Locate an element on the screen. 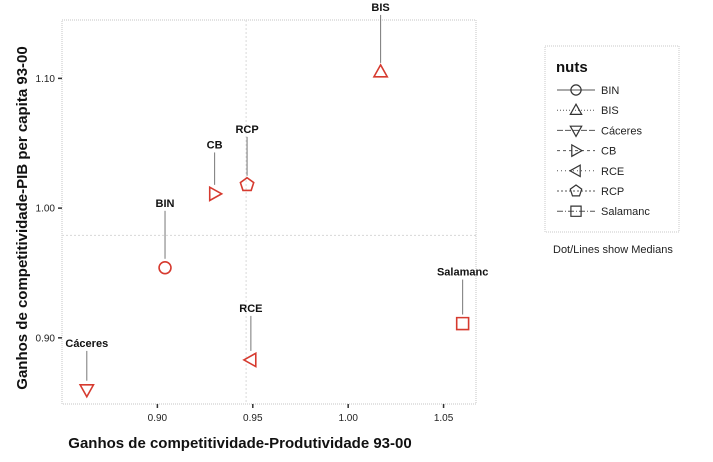  legend-box is located at coordinates (612, 139).